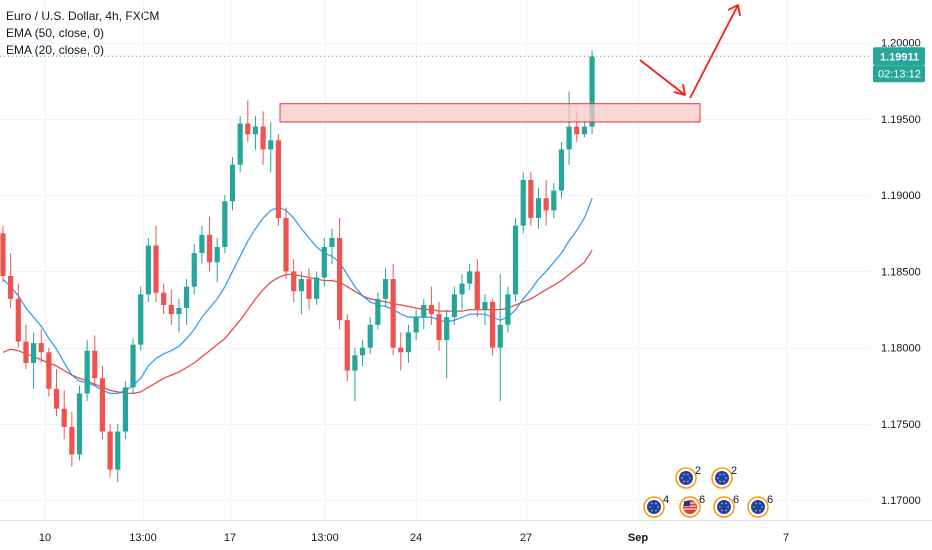 The height and width of the screenshot is (550, 932). What do you see at coordinates (416, 538) in the screenshot?
I see `time-tick-label: 24` at bounding box center [416, 538].